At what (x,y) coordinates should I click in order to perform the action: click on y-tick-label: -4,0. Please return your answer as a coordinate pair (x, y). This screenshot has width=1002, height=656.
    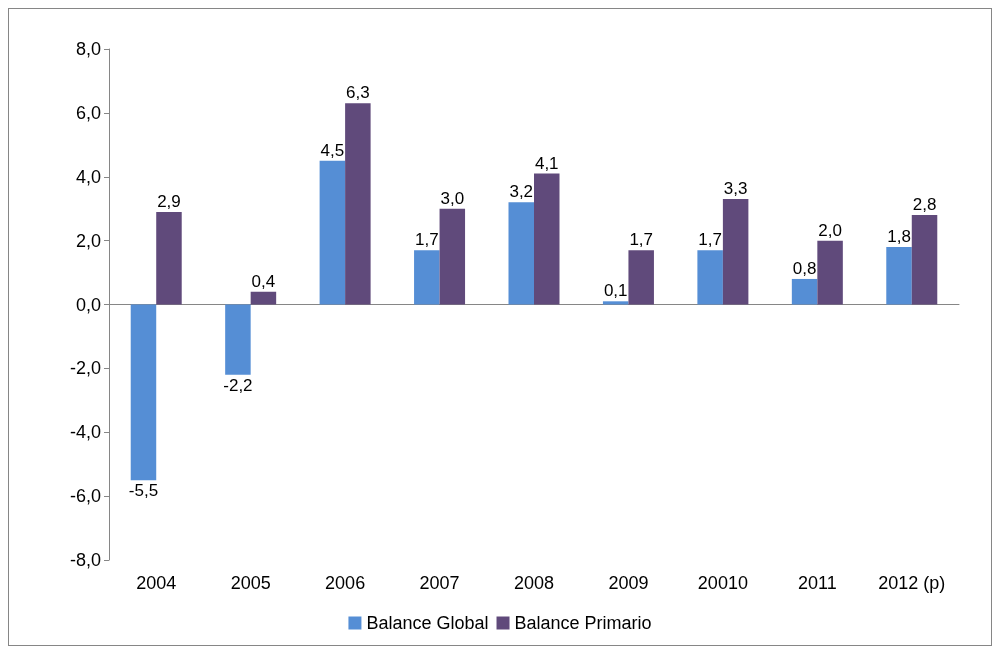
    Looking at the image, I should click on (85, 432).